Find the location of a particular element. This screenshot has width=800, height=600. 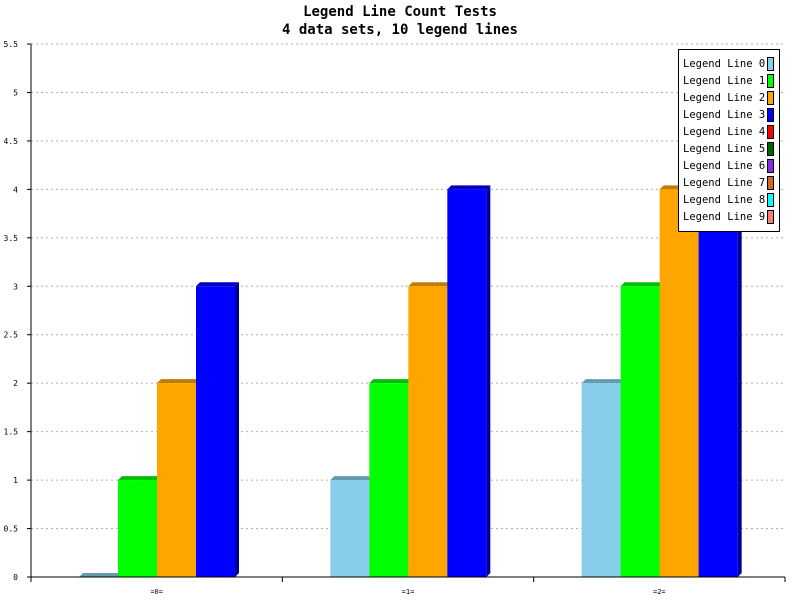

x-tick-label: =2= is located at coordinates (659, 592).